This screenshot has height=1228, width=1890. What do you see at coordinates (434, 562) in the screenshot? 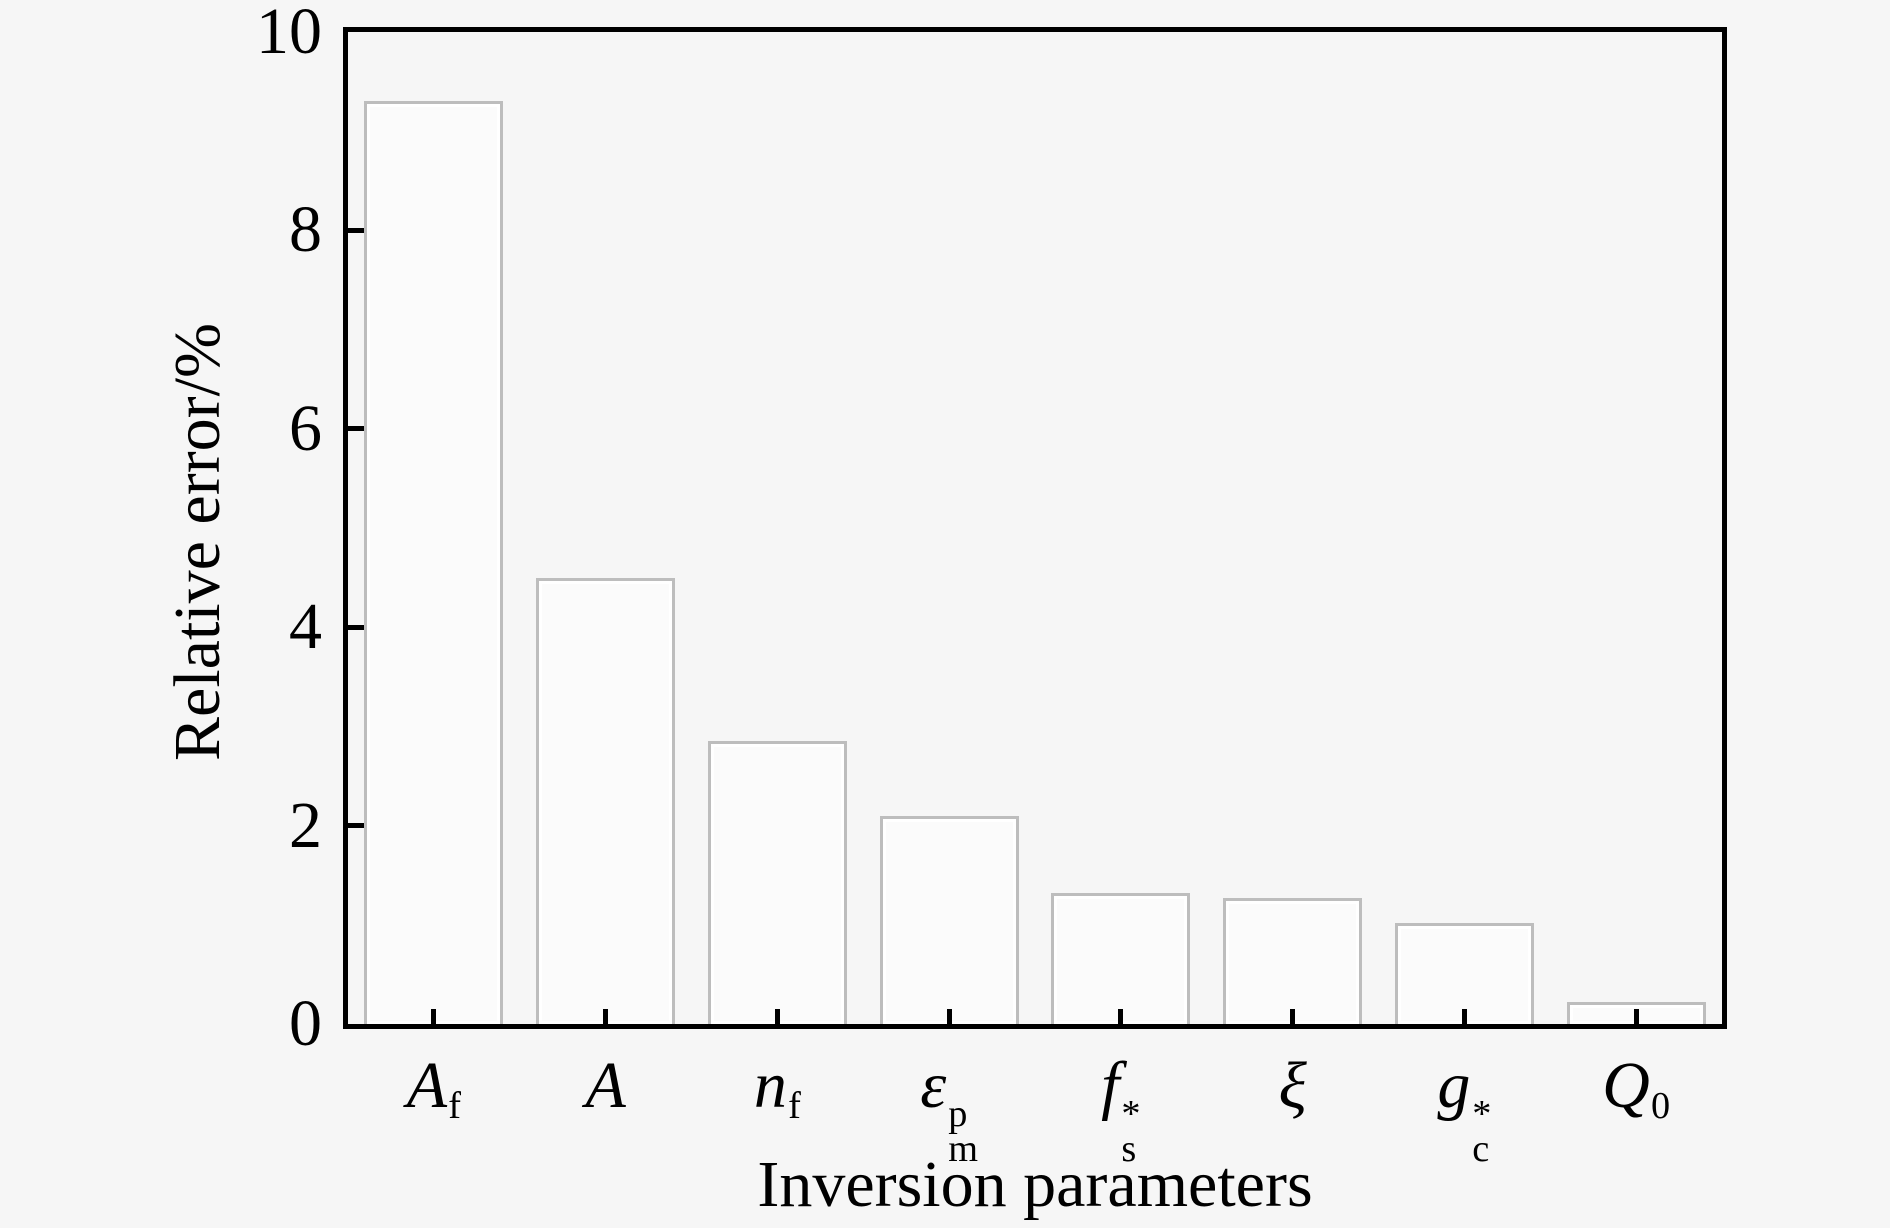
I see `bar-Af` at bounding box center [434, 562].